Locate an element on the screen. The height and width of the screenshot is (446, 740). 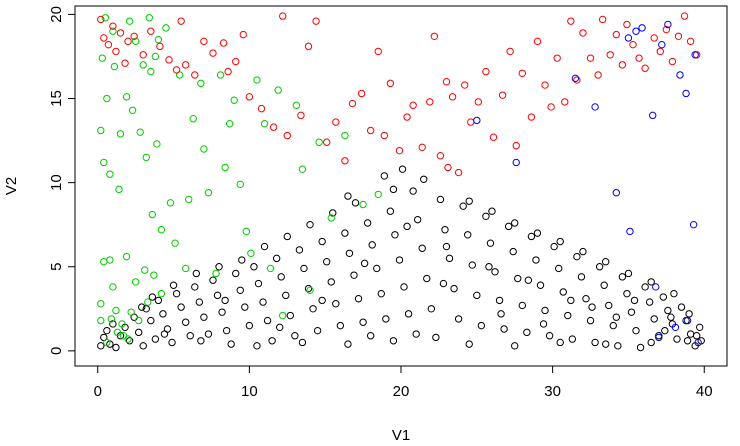
y-tick-label: 5 is located at coordinates (56, 267).